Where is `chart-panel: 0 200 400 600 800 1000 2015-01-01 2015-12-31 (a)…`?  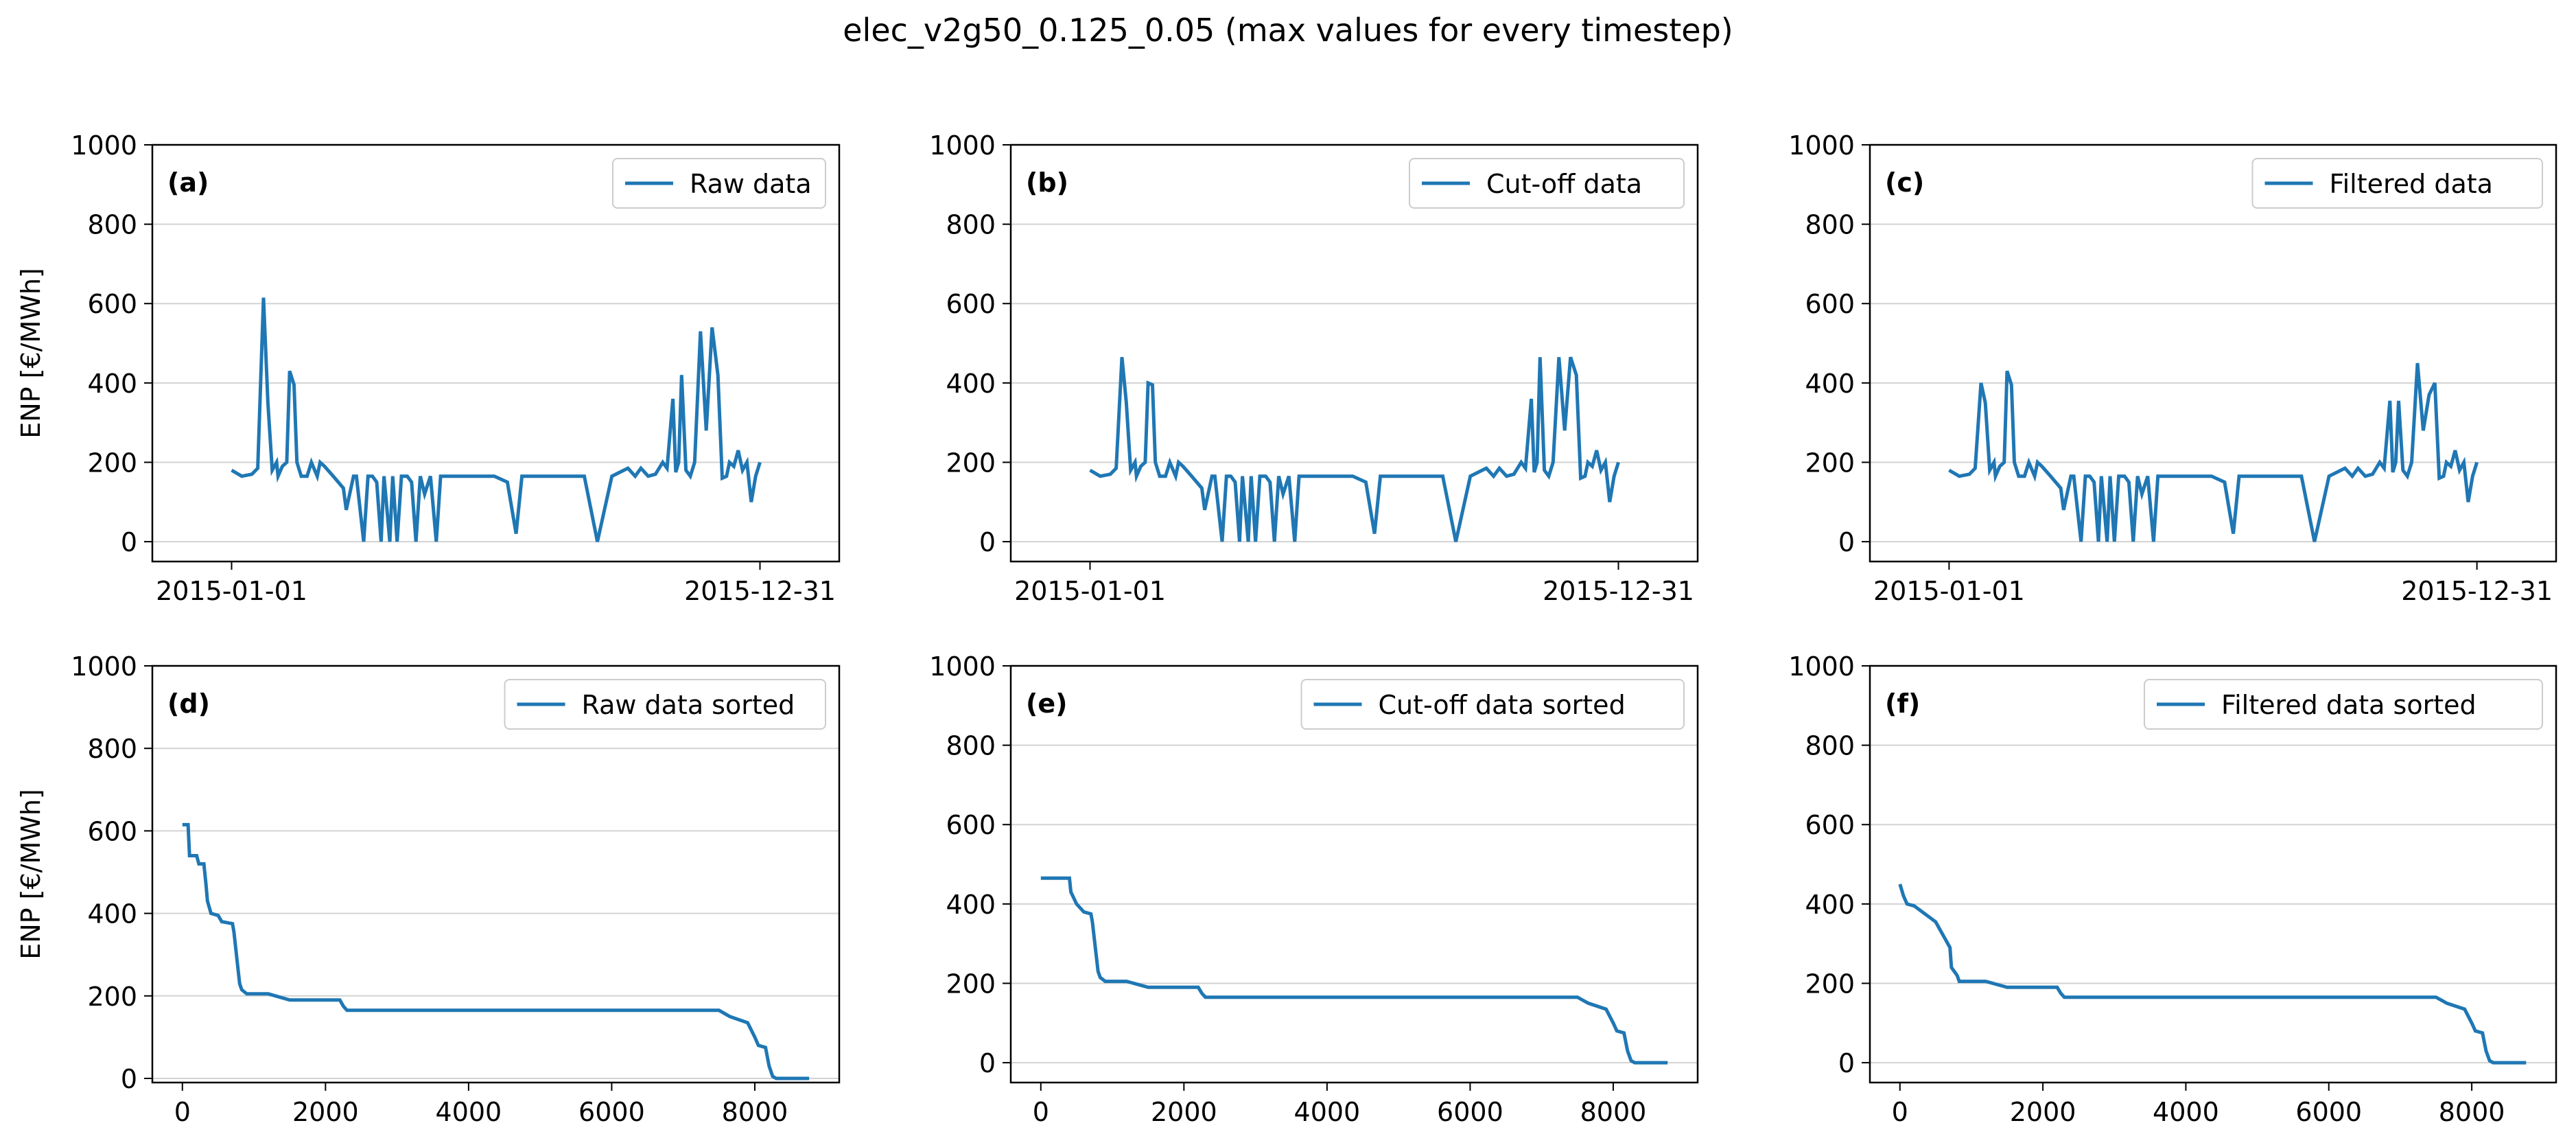 chart-panel: 0 200 400 600 800 1000 2015-01-01 2015-12-31 (a)… is located at coordinates (428, 368).